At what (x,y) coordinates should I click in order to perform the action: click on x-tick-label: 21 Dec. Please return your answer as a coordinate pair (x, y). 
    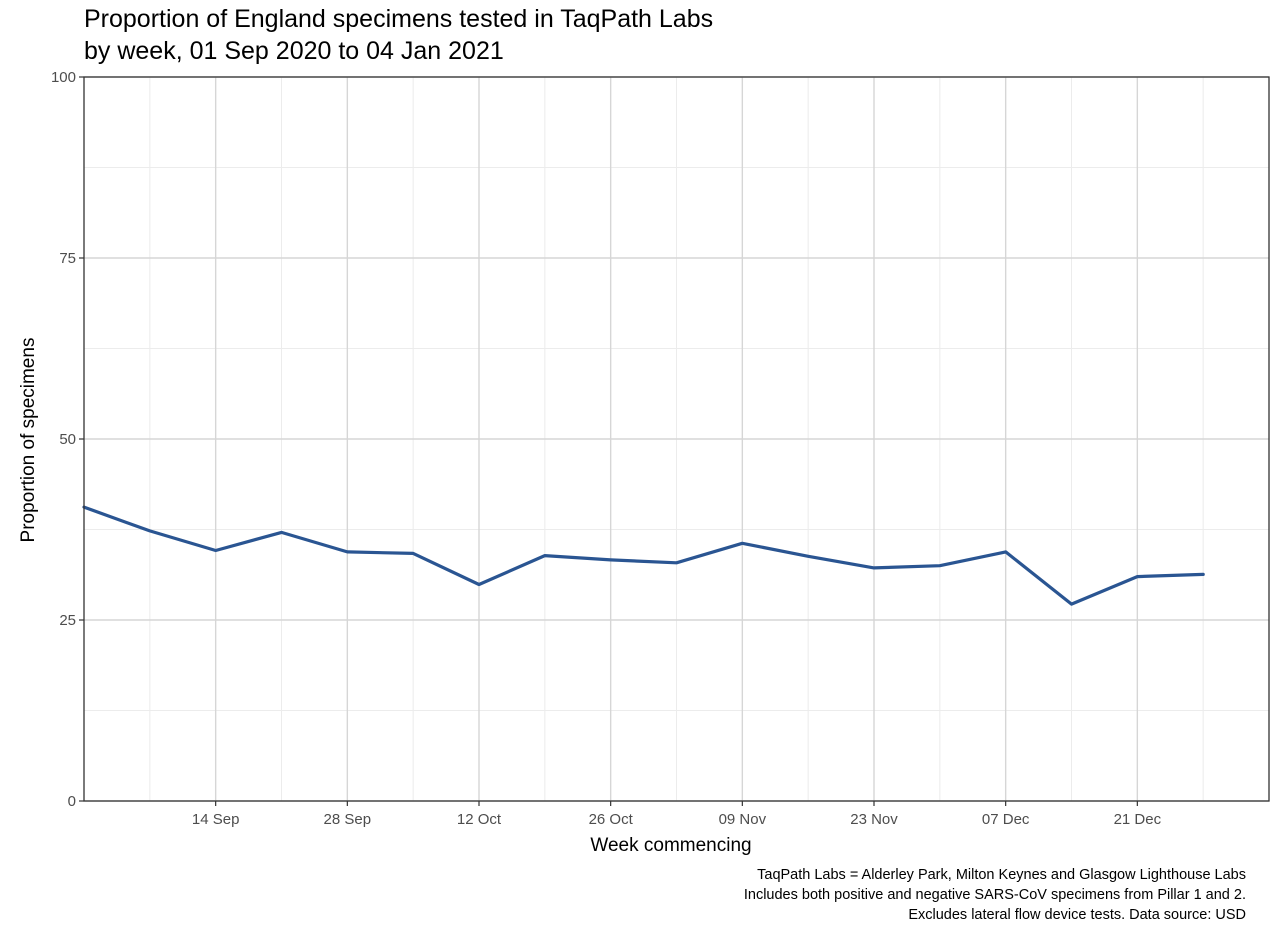
    Looking at the image, I should click on (1138, 819).